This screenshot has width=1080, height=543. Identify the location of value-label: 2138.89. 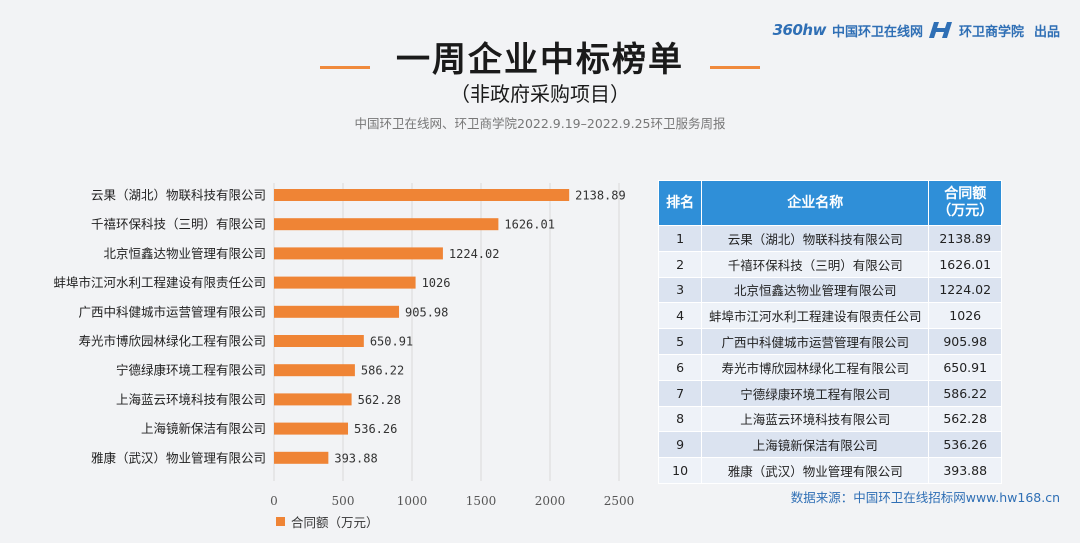
(600, 196).